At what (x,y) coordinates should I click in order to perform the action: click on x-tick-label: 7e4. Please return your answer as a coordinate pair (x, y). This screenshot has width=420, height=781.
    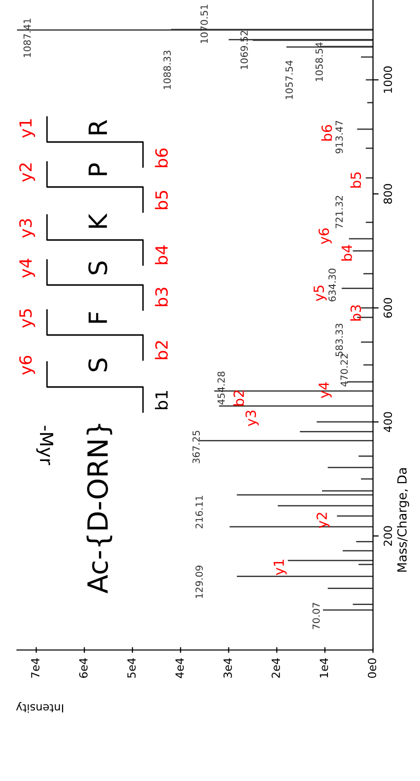
    Looking at the image, I should click on (35, 668).